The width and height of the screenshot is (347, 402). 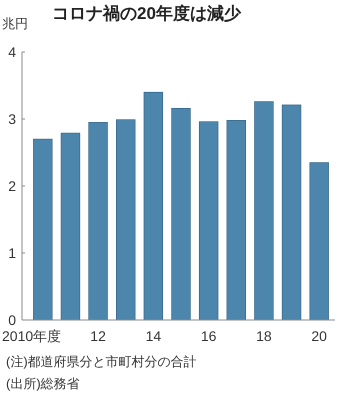 What do you see at coordinates (208, 336) in the screenshot?
I see `x-tick-label: 16` at bounding box center [208, 336].